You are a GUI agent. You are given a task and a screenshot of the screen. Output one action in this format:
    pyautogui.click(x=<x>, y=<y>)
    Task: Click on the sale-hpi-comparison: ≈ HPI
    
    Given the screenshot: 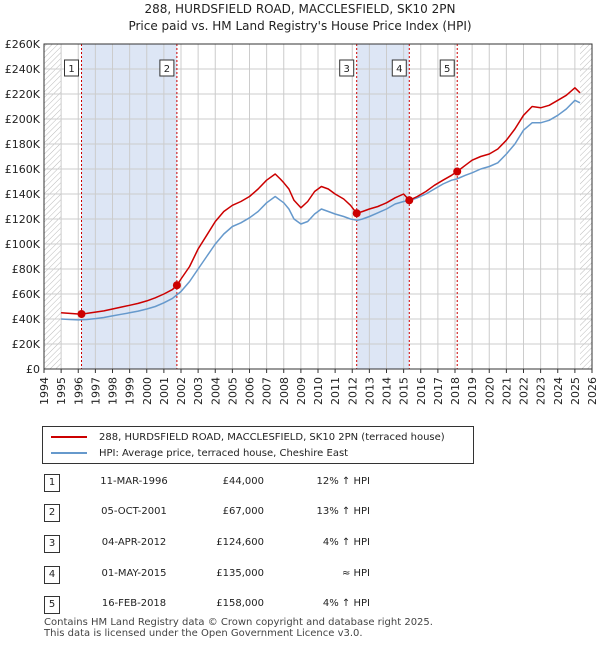 What is the action you would take?
    pyautogui.click(x=355, y=573)
    